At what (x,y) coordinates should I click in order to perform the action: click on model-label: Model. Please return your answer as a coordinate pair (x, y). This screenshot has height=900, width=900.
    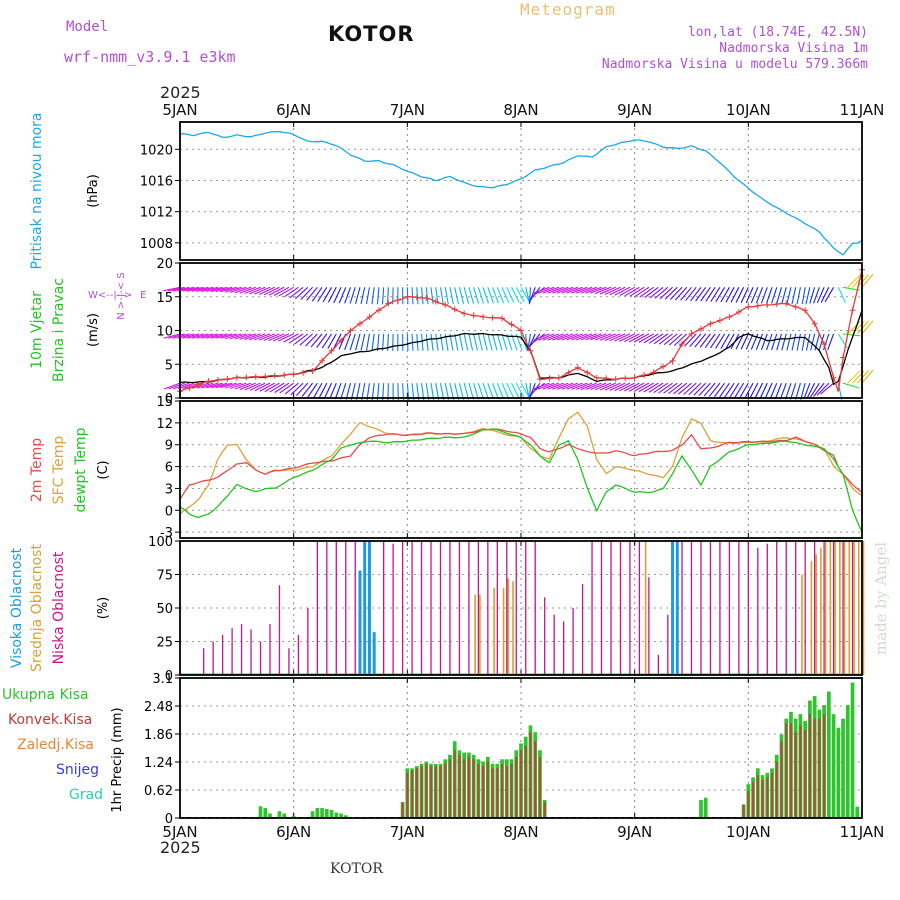
    Looking at the image, I should click on (87, 27).